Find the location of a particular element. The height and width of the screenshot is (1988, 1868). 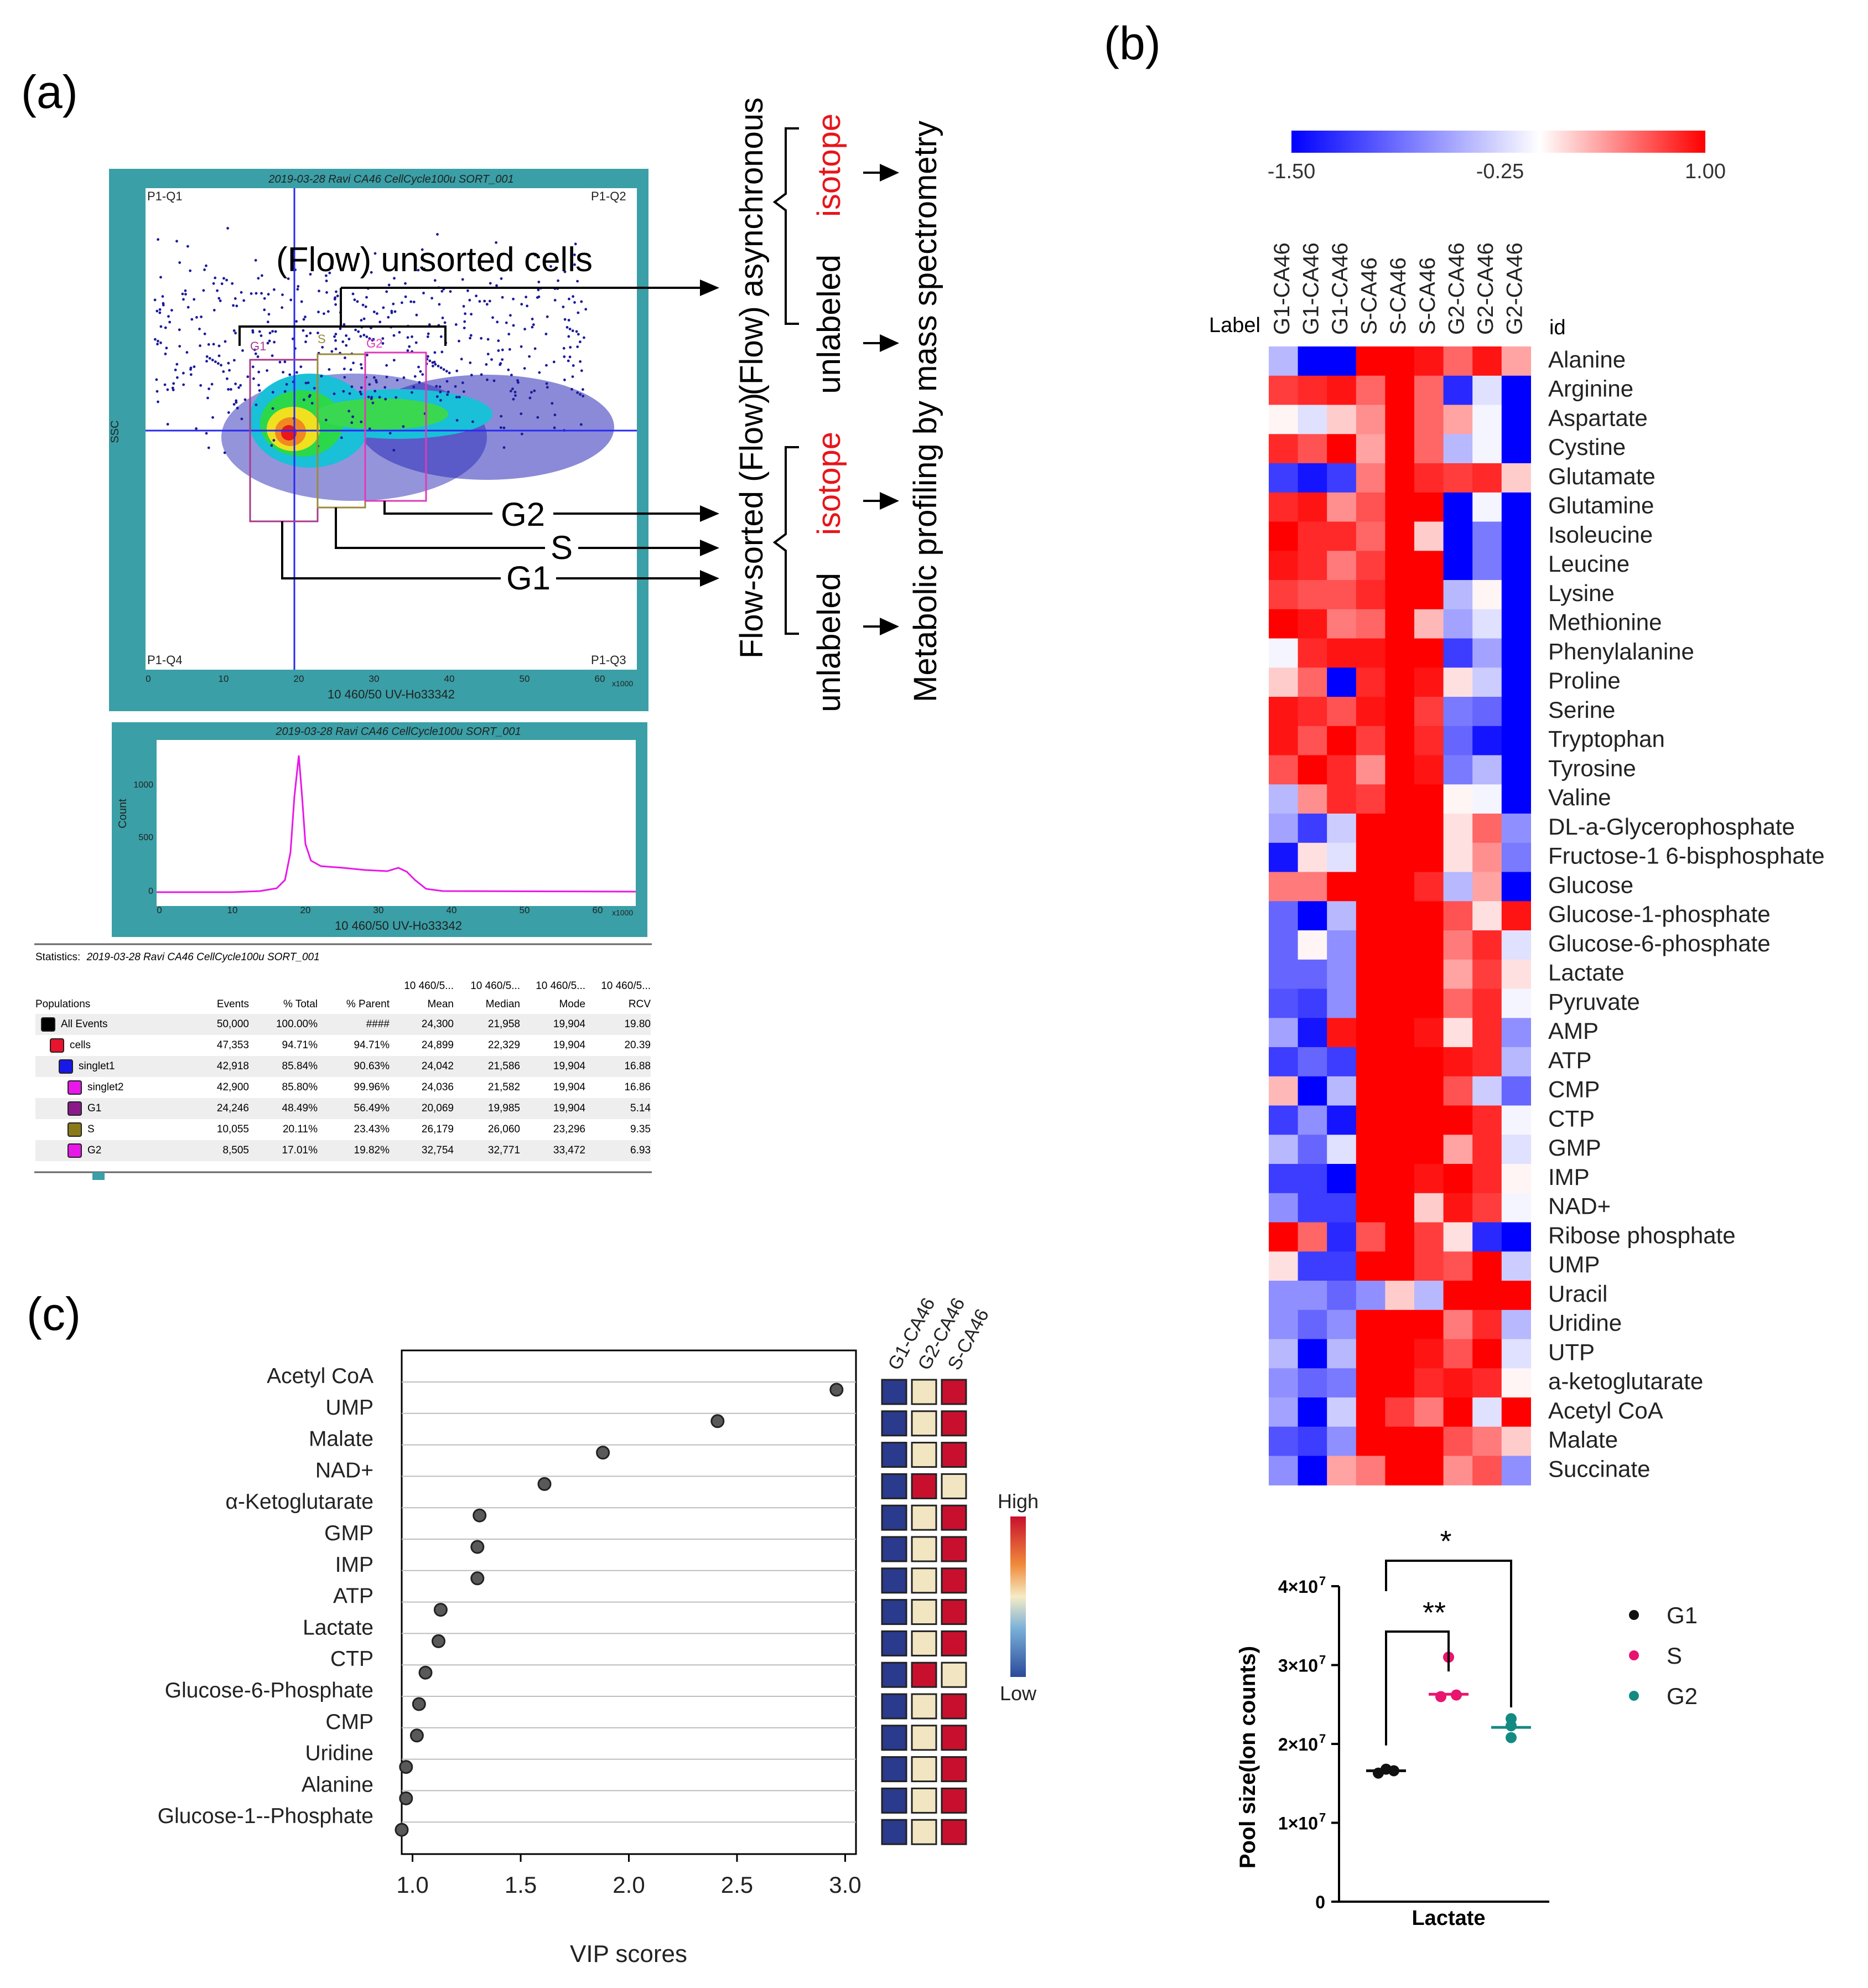

heatmap-row-label: Fructose-1 6-bisphosphate is located at coordinates (1686, 856).